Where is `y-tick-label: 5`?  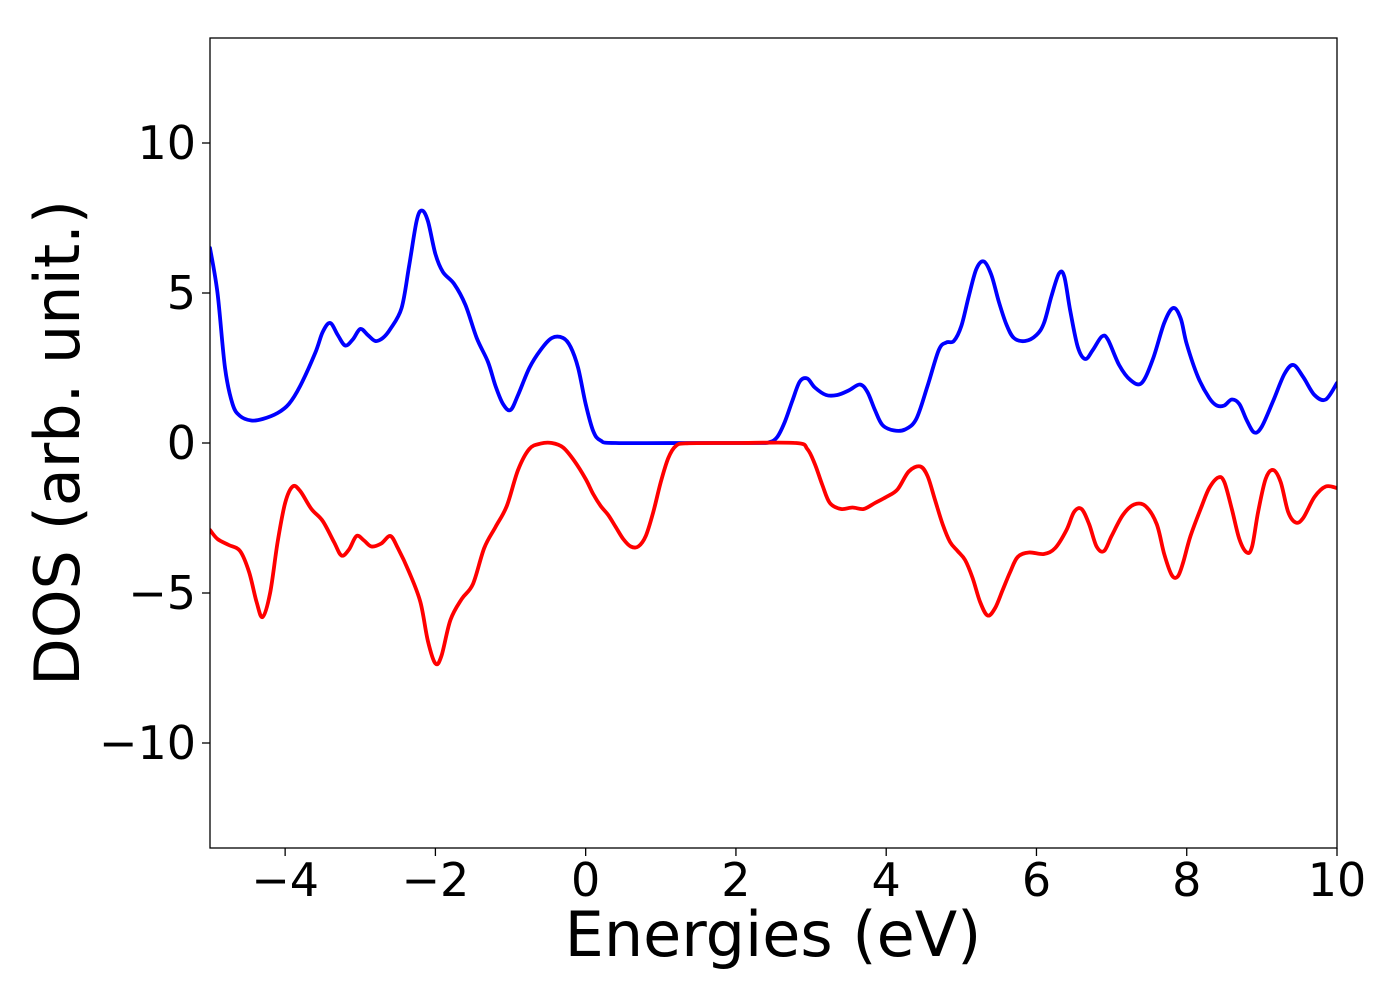
y-tick-label: 5 is located at coordinates (181, 293).